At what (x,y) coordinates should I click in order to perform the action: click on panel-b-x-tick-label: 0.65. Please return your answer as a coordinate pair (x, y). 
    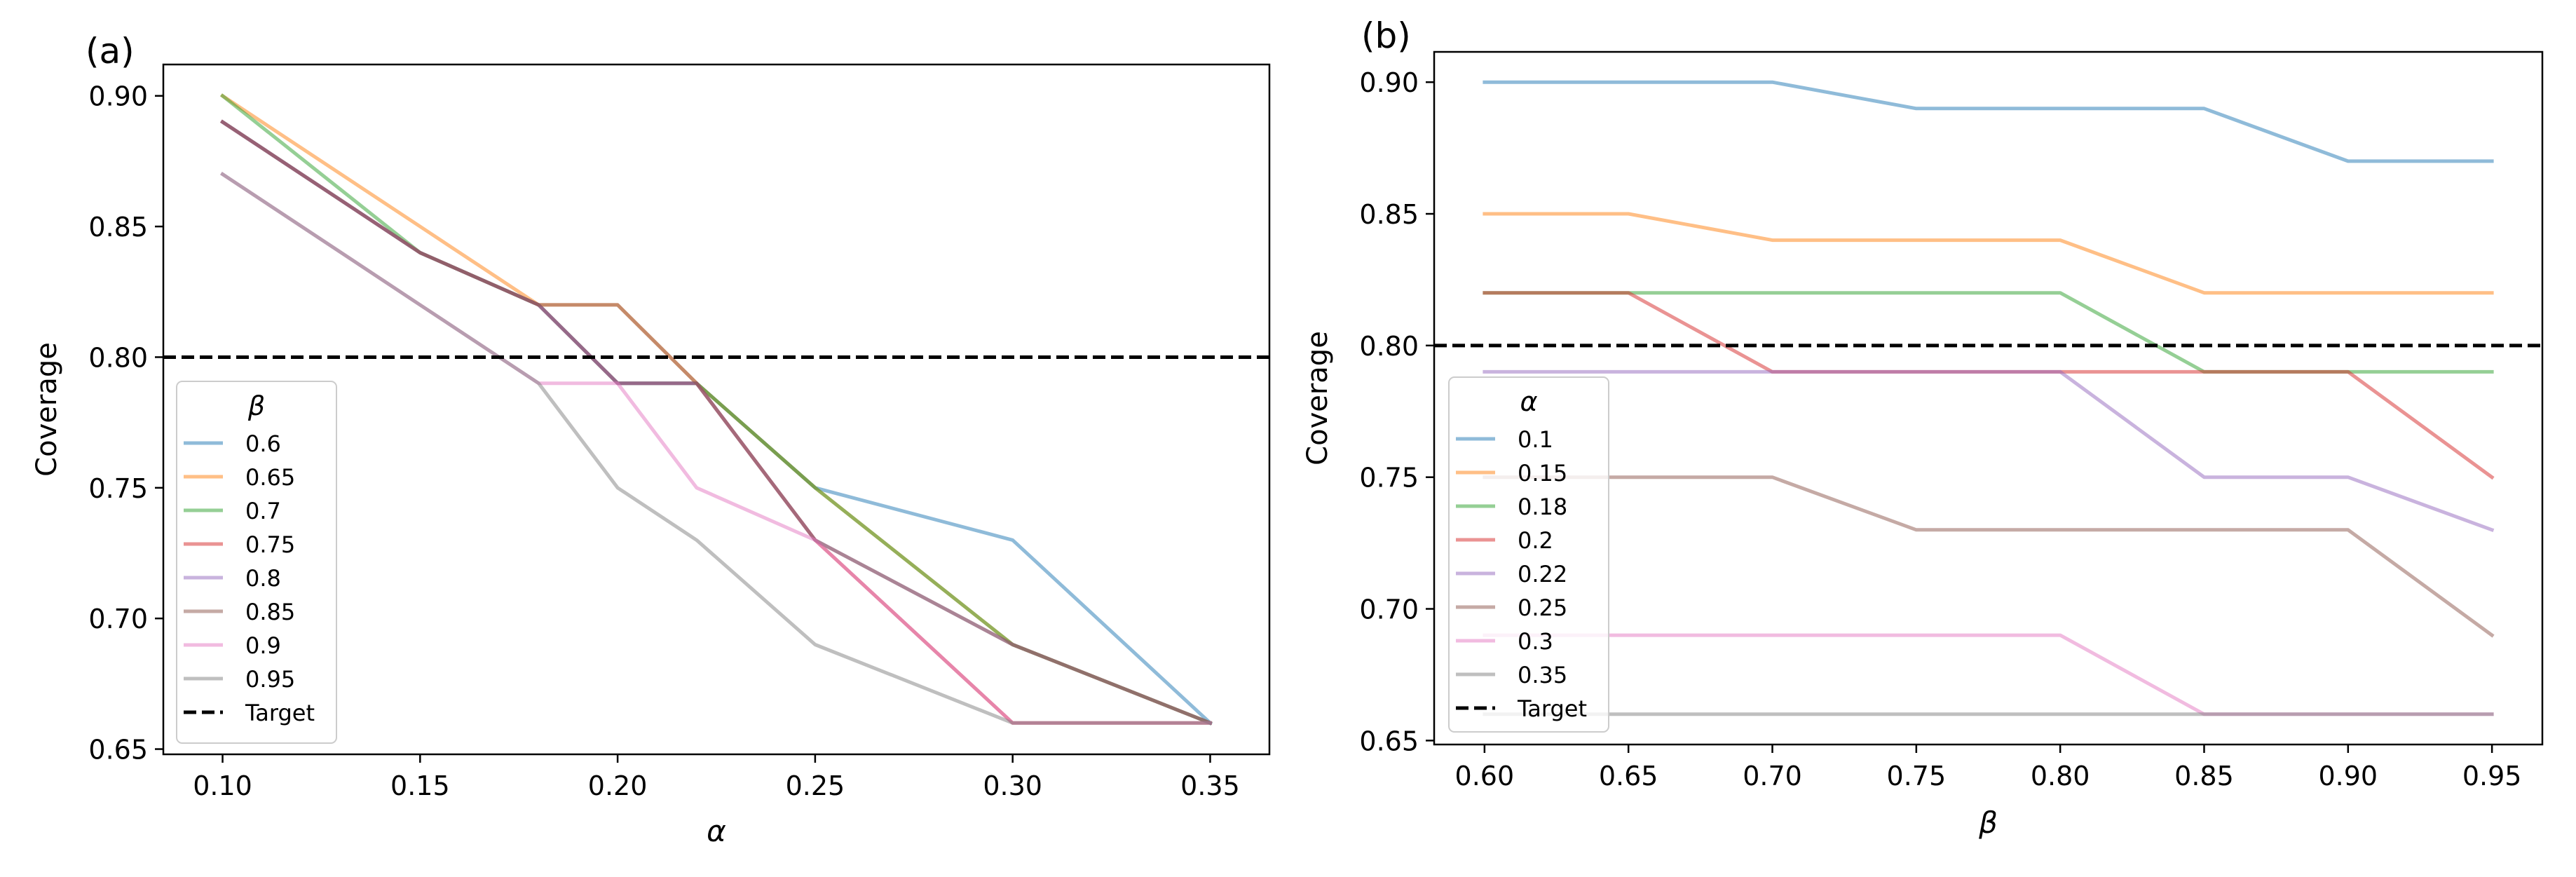
    Looking at the image, I should click on (1628, 776).